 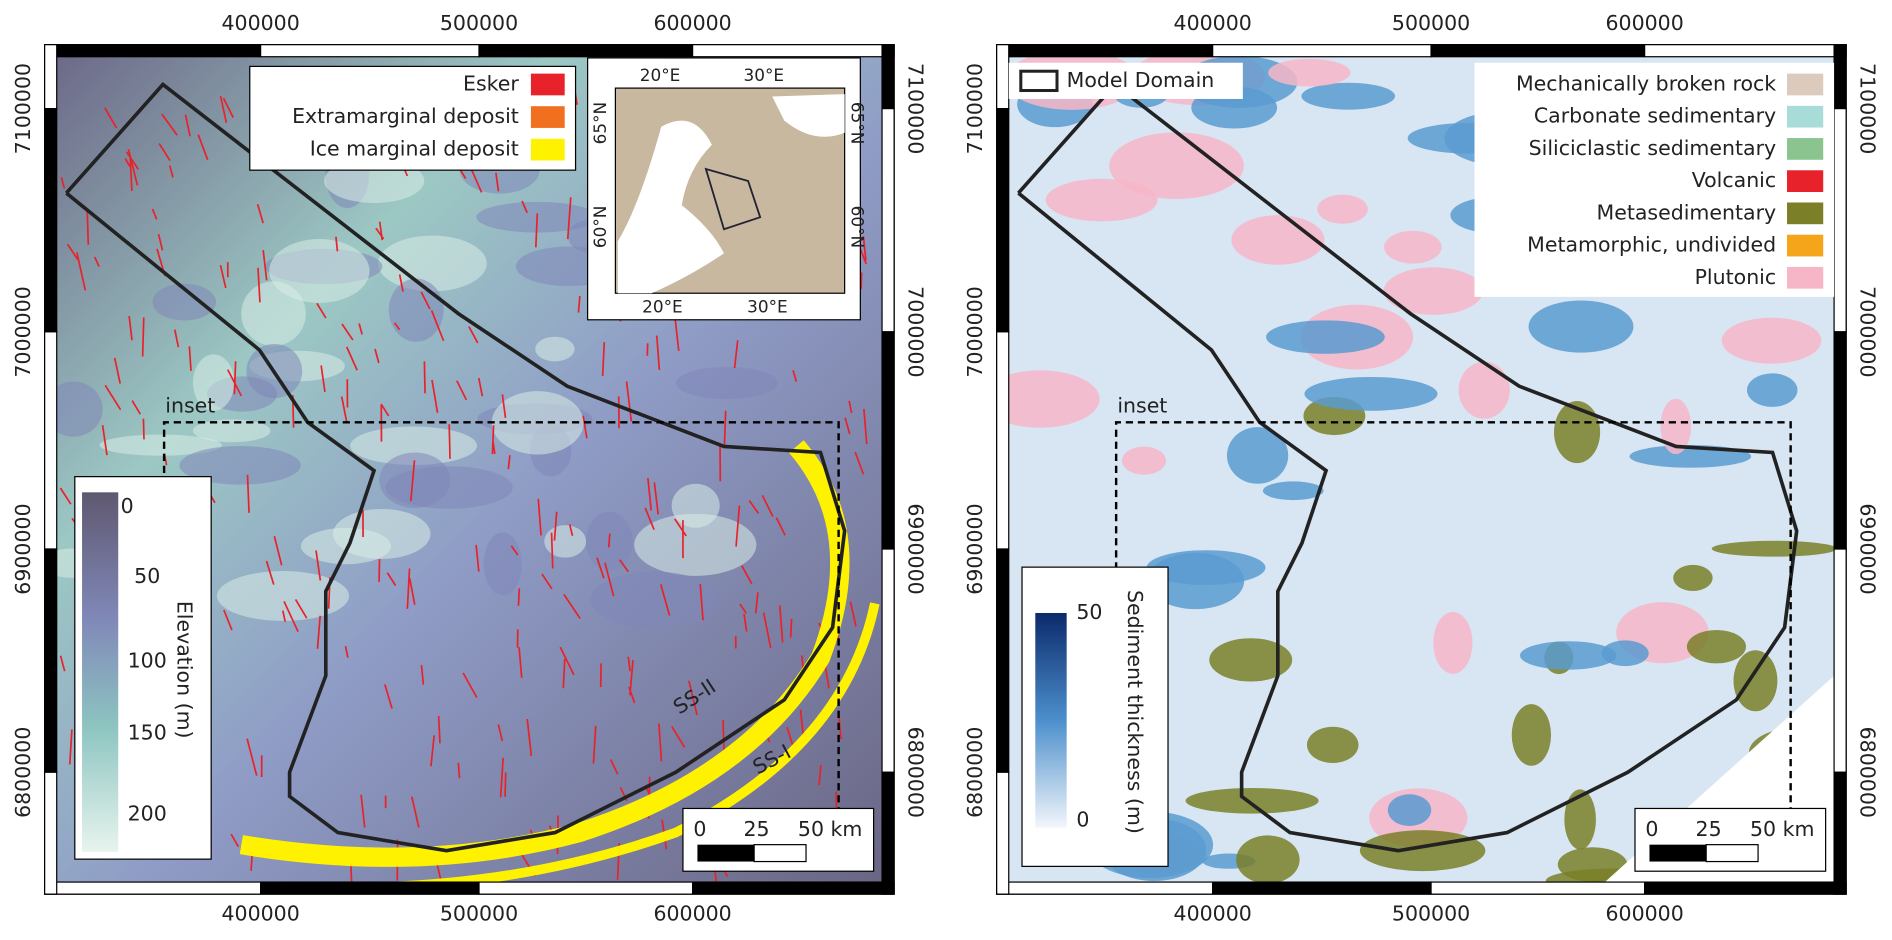 I want to click on y-tick-label: 6900000, so click(x=23, y=548).